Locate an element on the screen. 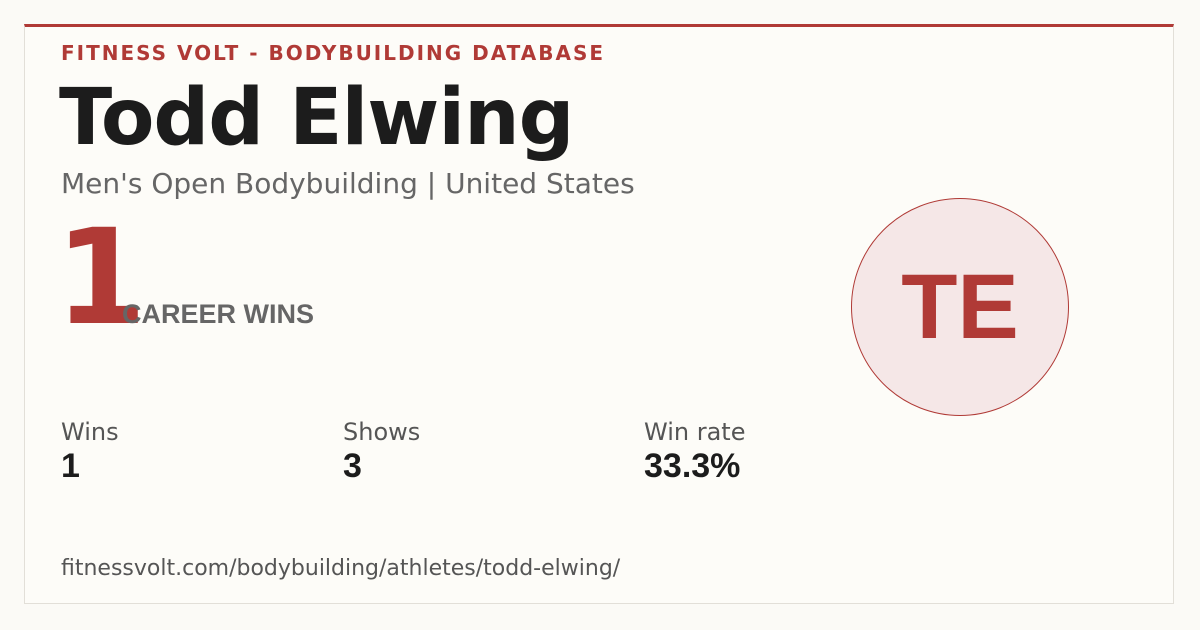  stat-label: Win rate is located at coordinates (695, 432).